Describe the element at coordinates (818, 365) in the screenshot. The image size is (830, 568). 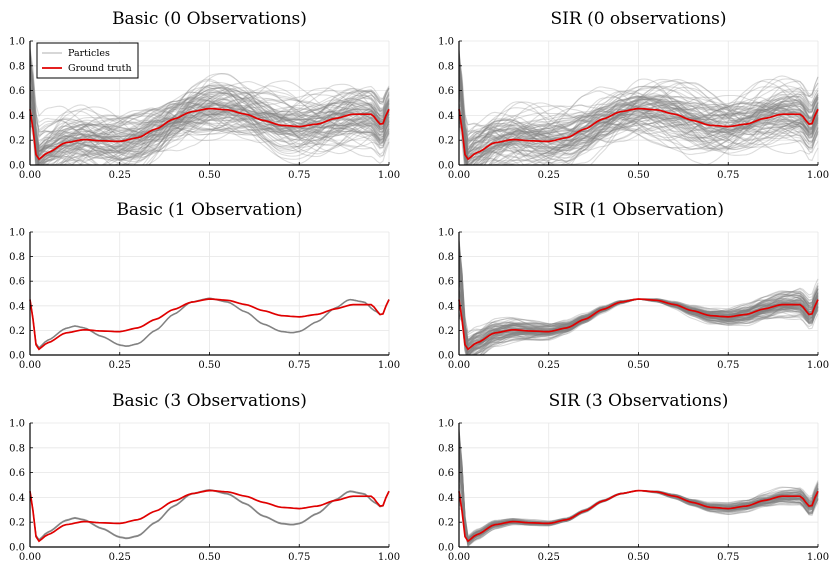
I see `x-tick-label: 1.00` at that location.